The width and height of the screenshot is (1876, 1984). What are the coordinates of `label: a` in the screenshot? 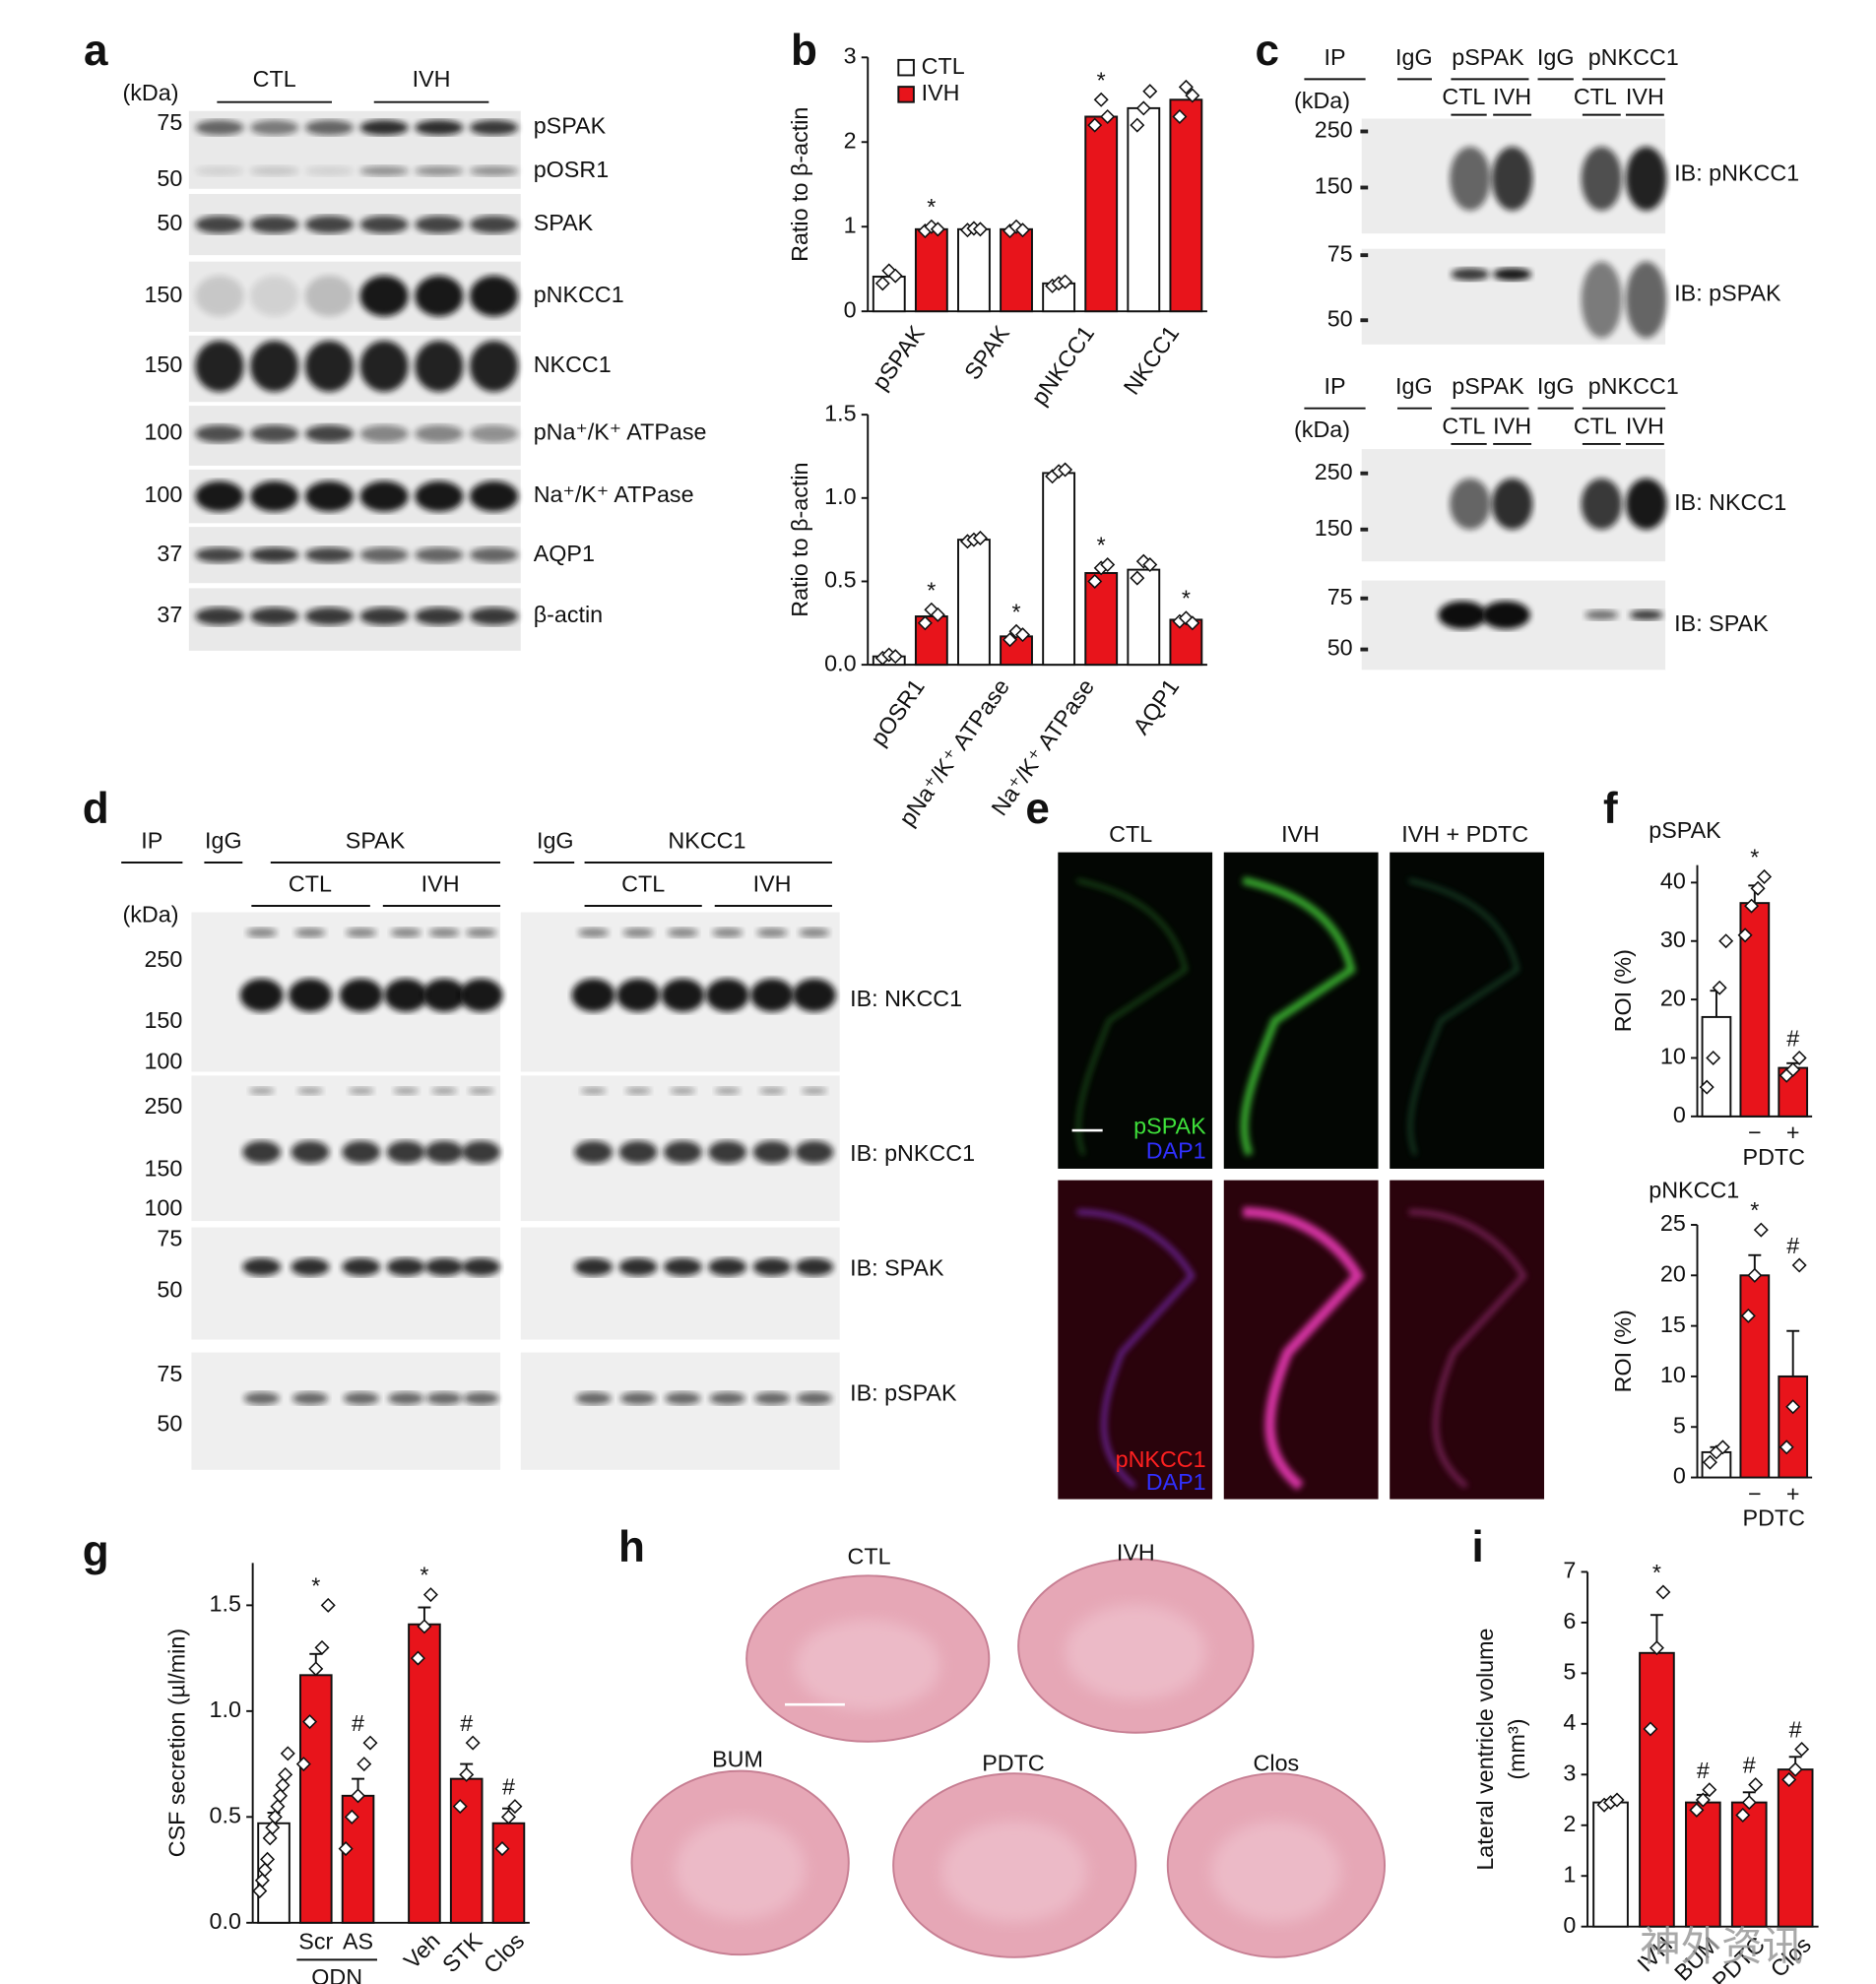 It's located at (96, 51).